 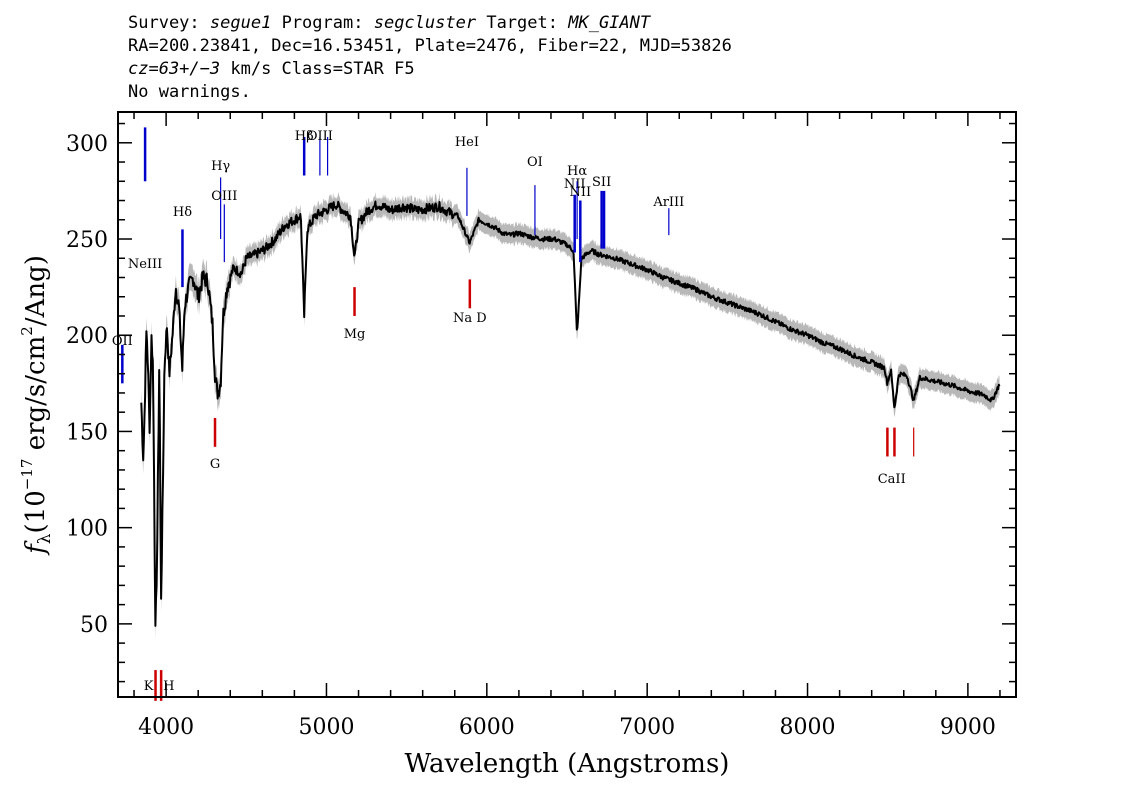 What do you see at coordinates (355, 334) in the screenshot?
I see `absorption-label-3: Mg` at bounding box center [355, 334].